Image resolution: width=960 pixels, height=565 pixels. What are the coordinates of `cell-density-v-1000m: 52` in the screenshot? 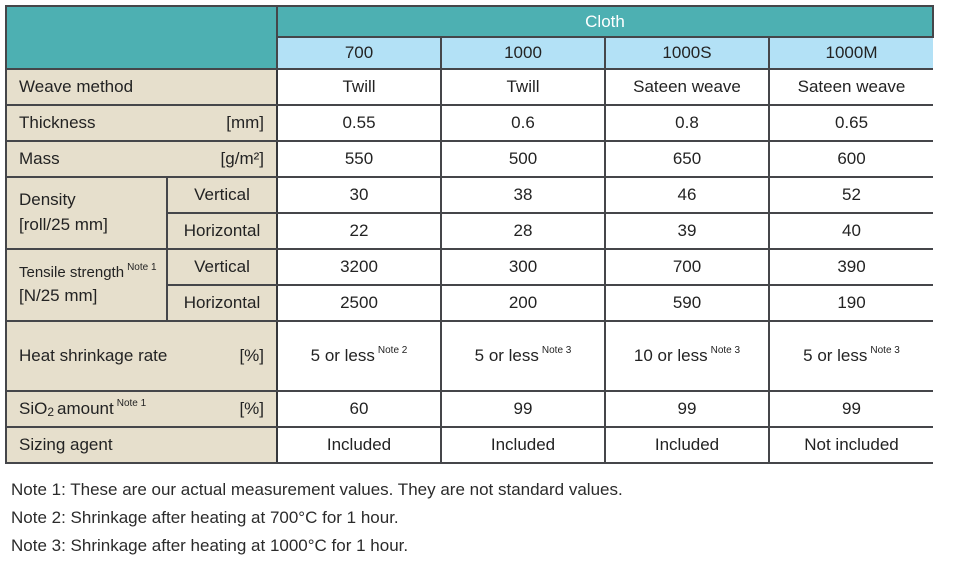 It's located at (850, 195).